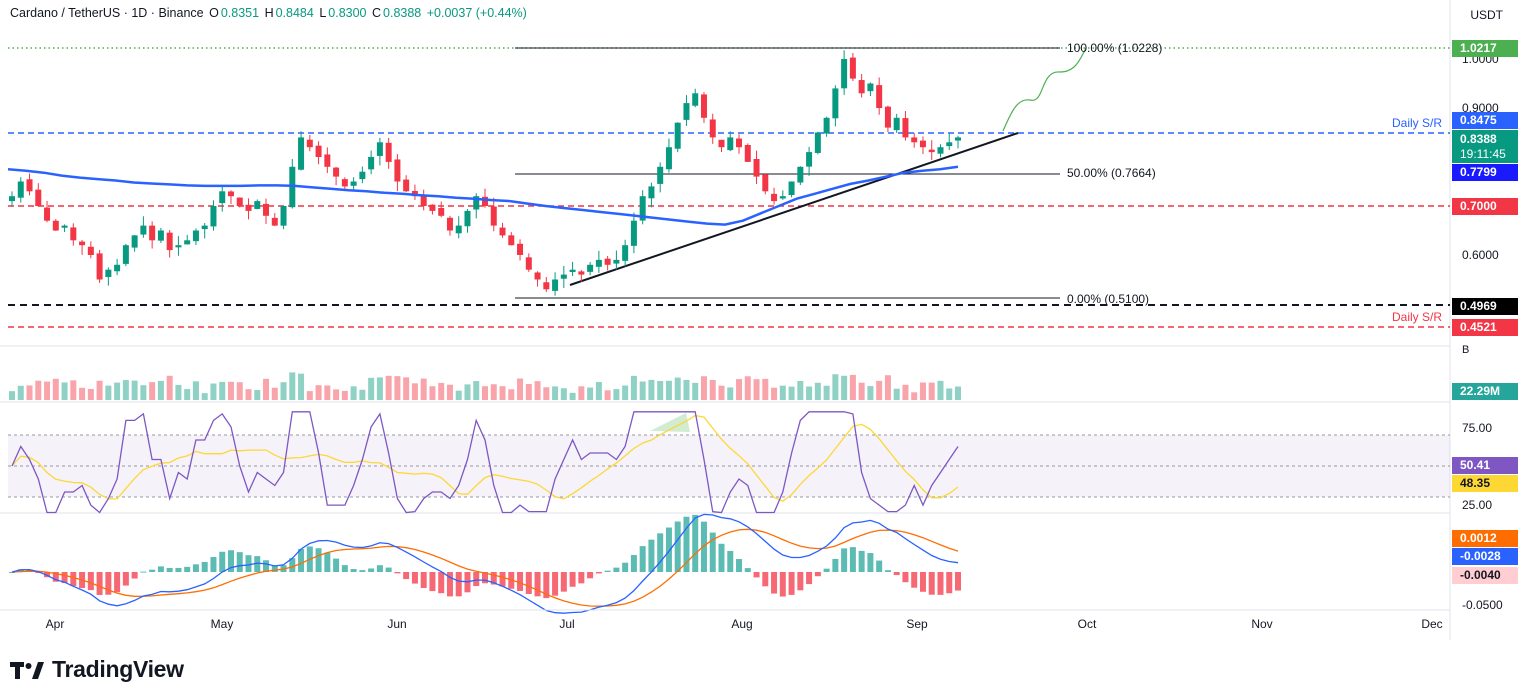 This screenshot has height=700, width=1529. What do you see at coordinates (1115, 48) in the screenshot?
I see `fib-100-label: 100.00% (1.0228)` at bounding box center [1115, 48].